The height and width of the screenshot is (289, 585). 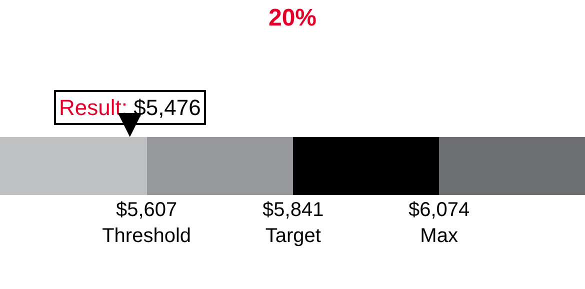 What do you see at coordinates (292, 18) in the screenshot?
I see `chart-title: 20%` at bounding box center [292, 18].